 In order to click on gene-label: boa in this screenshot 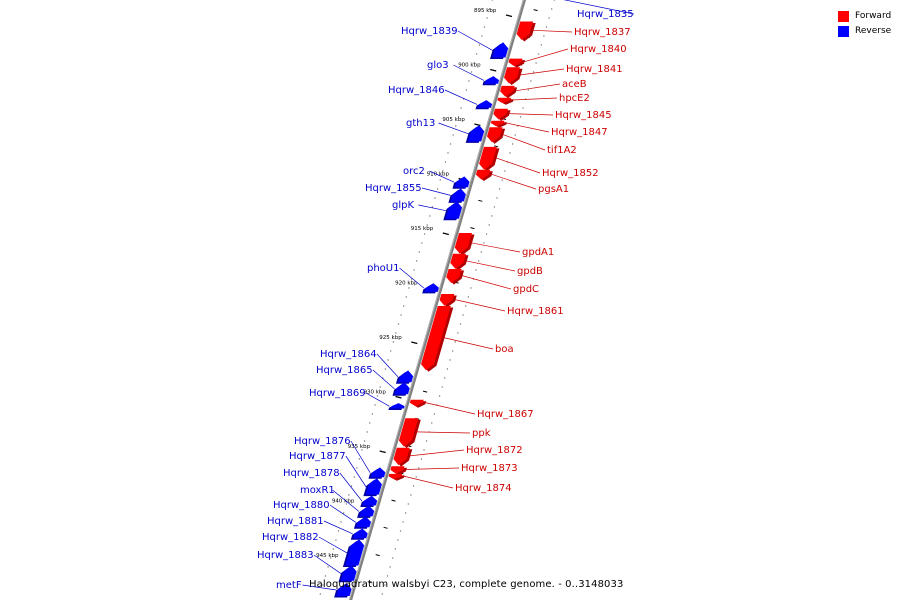, I will do `click(504, 349)`.